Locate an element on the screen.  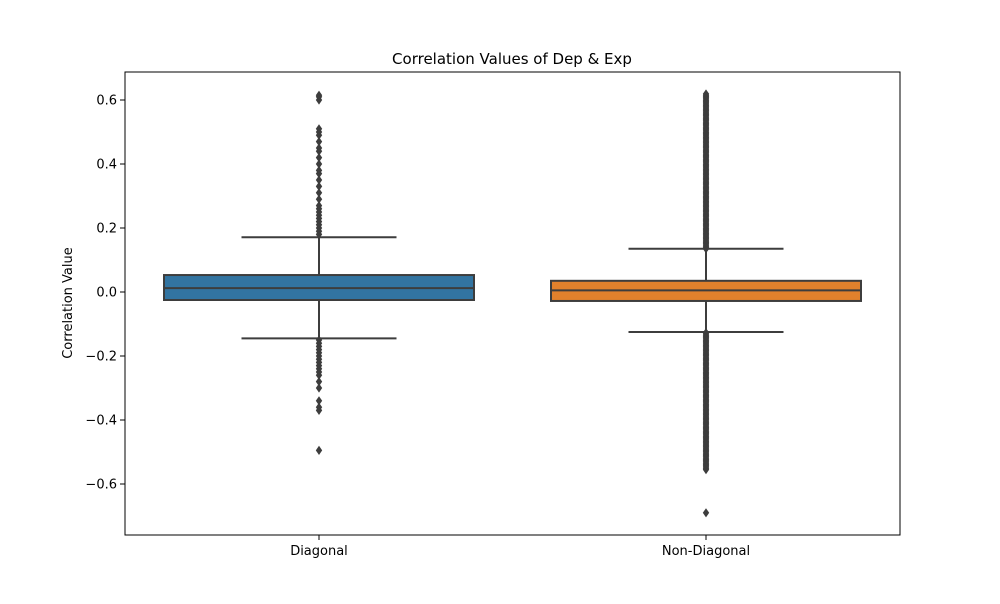
chart-title: Correlation Values of Dep & Exp is located at coordinates (512, 59).